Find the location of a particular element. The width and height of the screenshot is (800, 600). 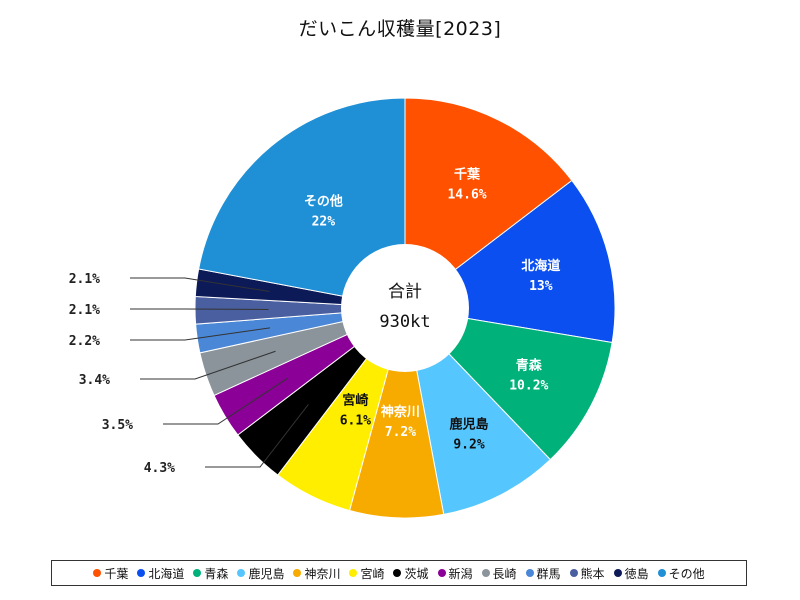

legend-item-8: 長崎 is located at coordinates (499, 573).